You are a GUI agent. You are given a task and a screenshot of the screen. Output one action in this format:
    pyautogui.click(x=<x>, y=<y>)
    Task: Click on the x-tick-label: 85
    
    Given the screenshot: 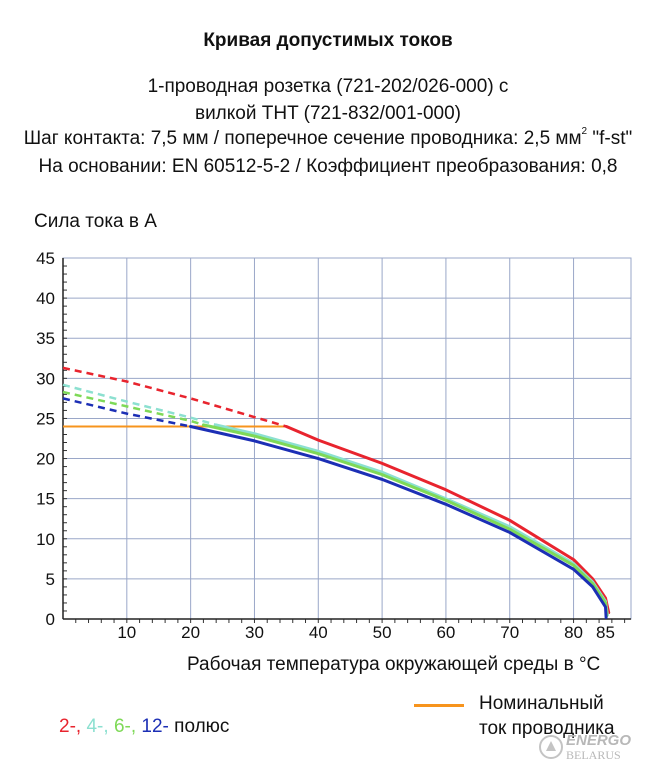 What is the action you would take?
    pyautogui.click(x=605, y=632)
    